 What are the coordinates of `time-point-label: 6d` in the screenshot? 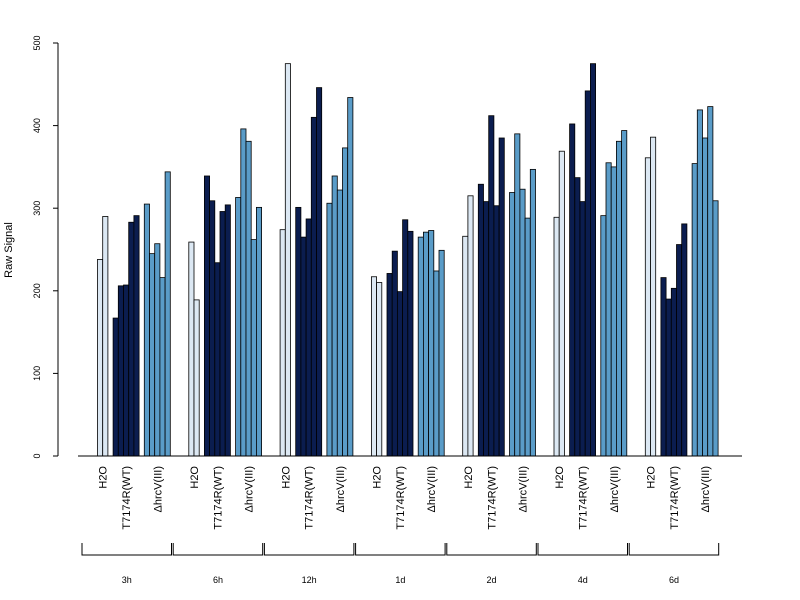 It's located at (674, 580).